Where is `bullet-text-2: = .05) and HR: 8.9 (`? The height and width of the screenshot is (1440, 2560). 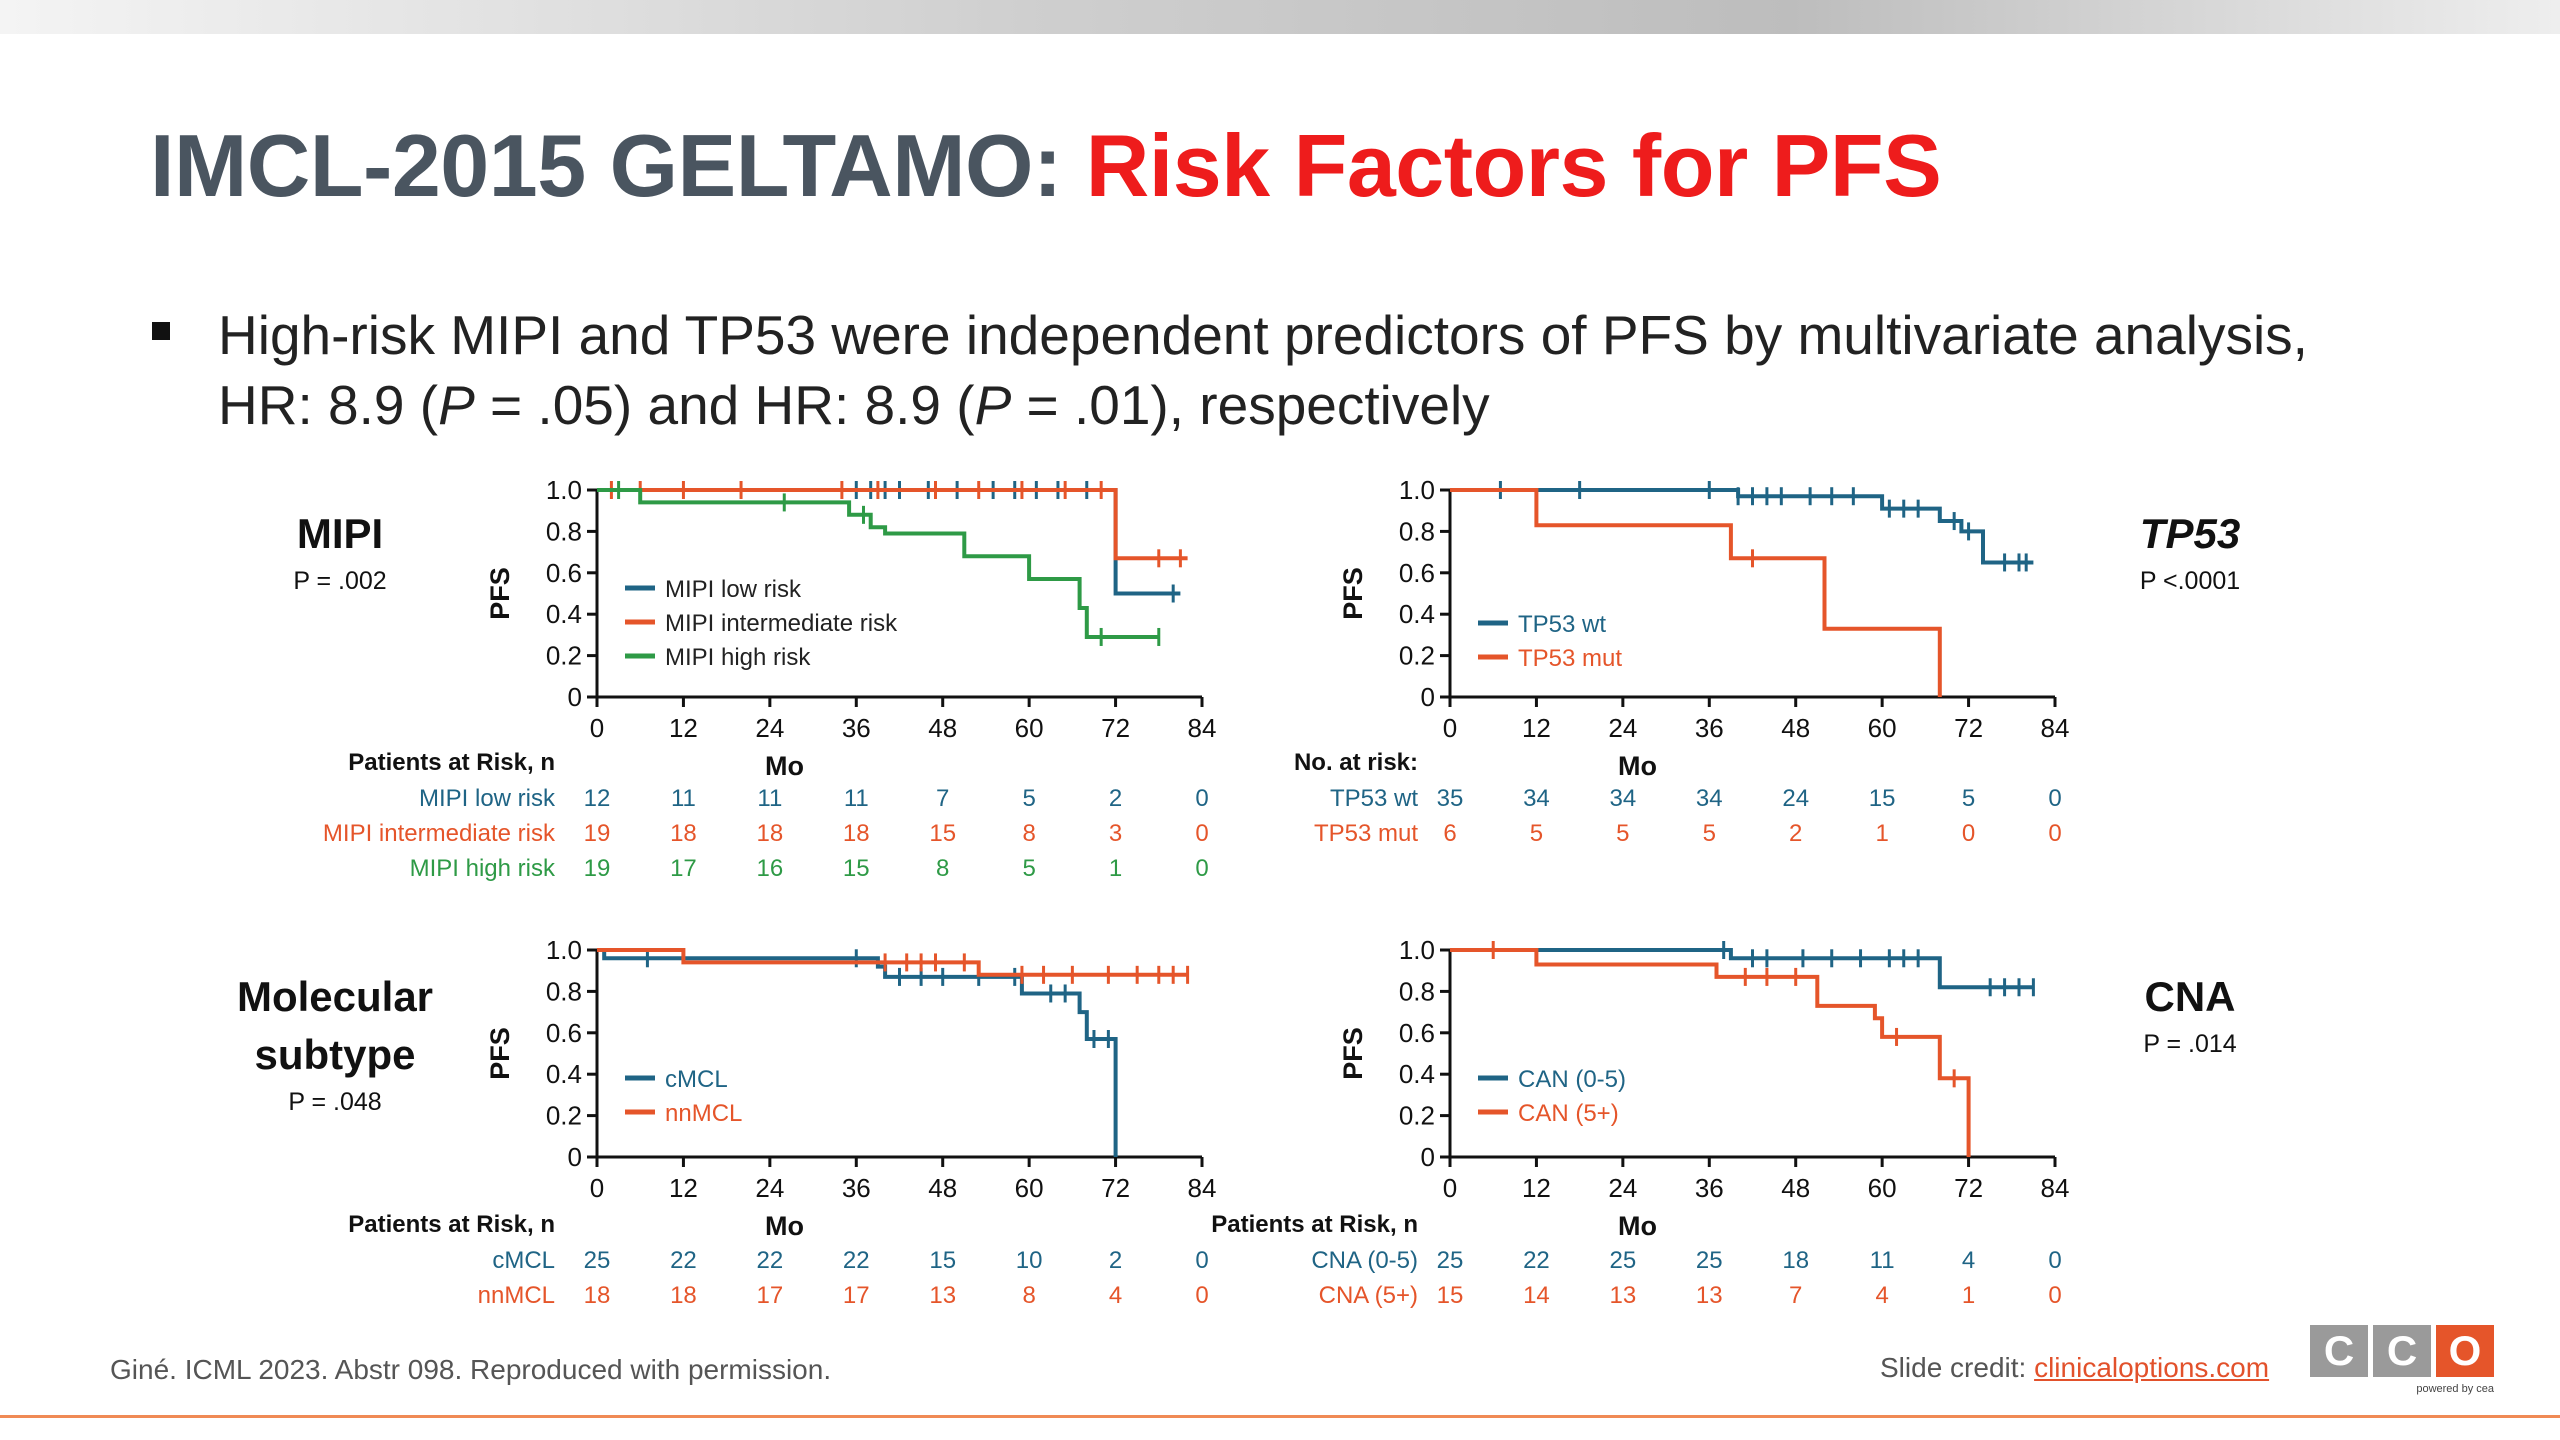 bullet-text-2: = .05) and HR: 8.9 ( is located at coordinates (724, 405).